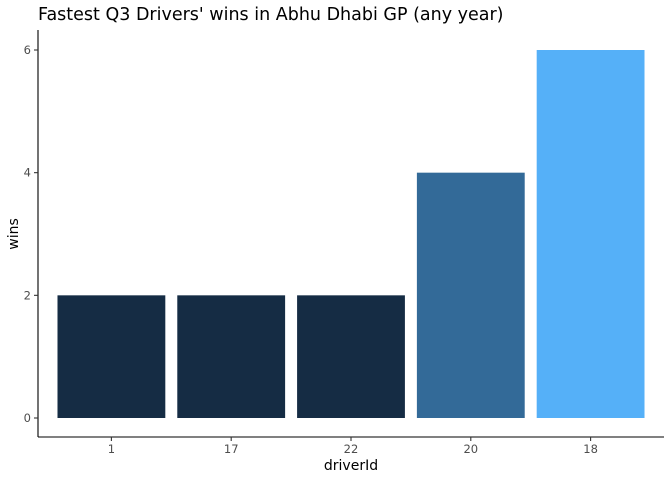 The image size is (672, 480). Describe the element at coordinates (27, 173) in the screenshot. I see `y-tick-label: 4` at that location.